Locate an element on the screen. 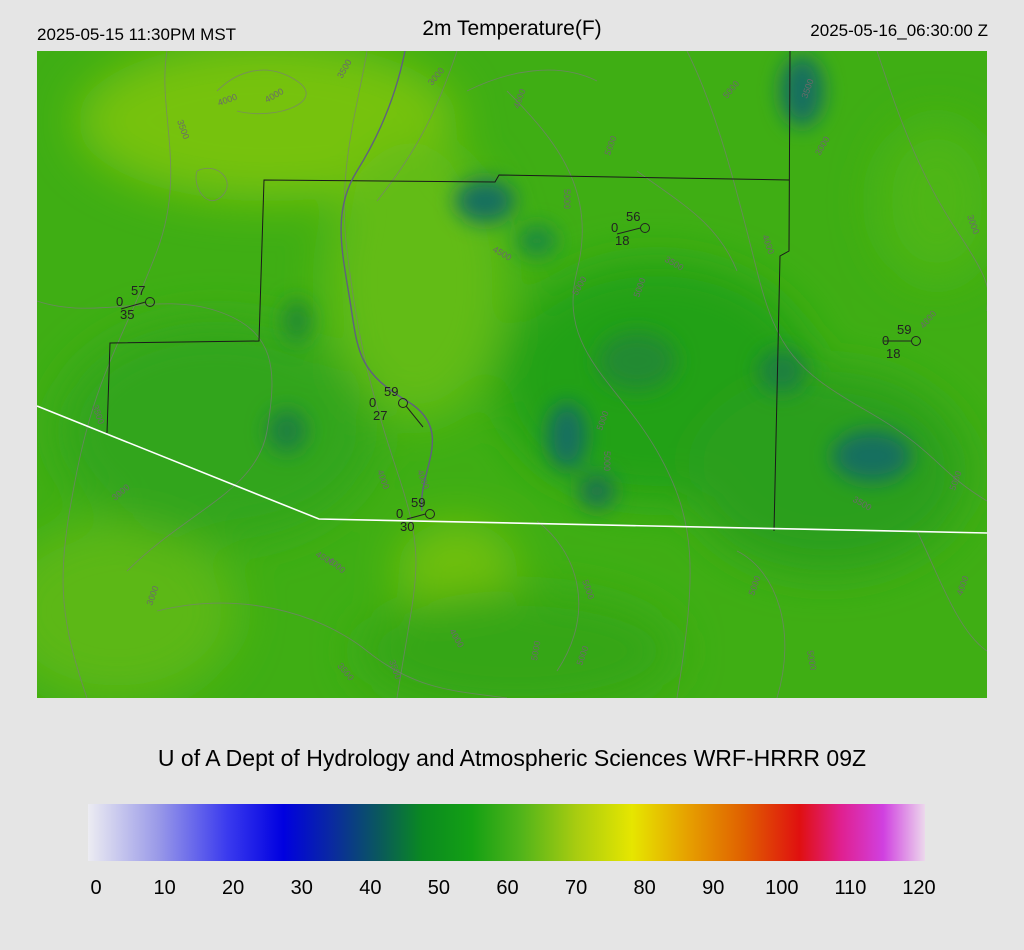 The width and height of the screenshot is (1024, 950). station-dewpoint: 30 is located at coordinates (407, 526).